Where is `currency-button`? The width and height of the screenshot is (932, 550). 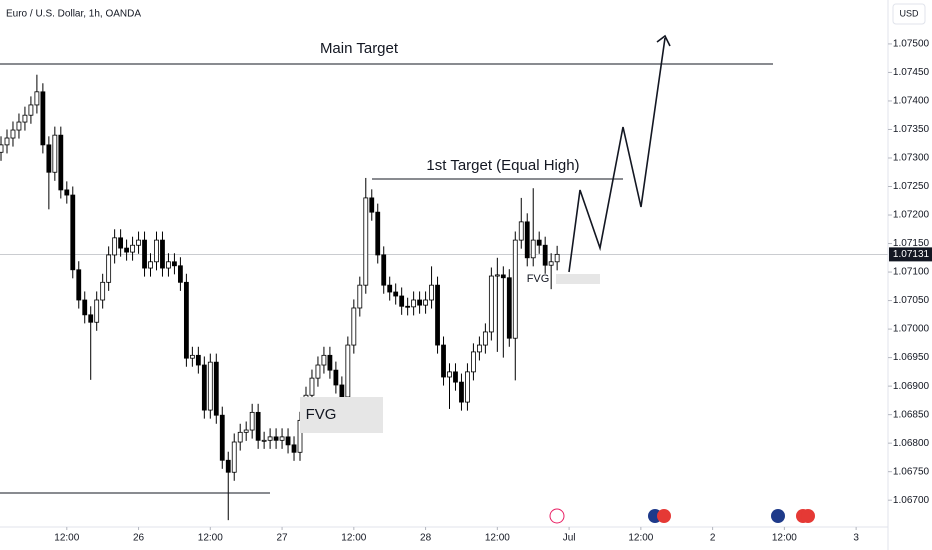 currency-button is located at coordinates (909, 14).